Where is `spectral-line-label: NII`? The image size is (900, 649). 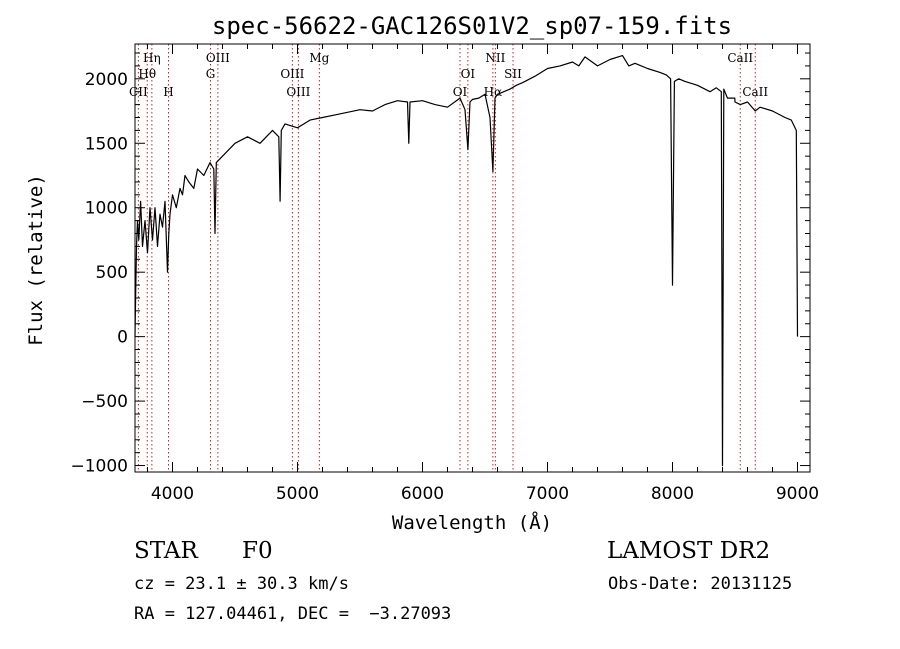 spectral-line-label: NII is located at coordinates (495, 58).